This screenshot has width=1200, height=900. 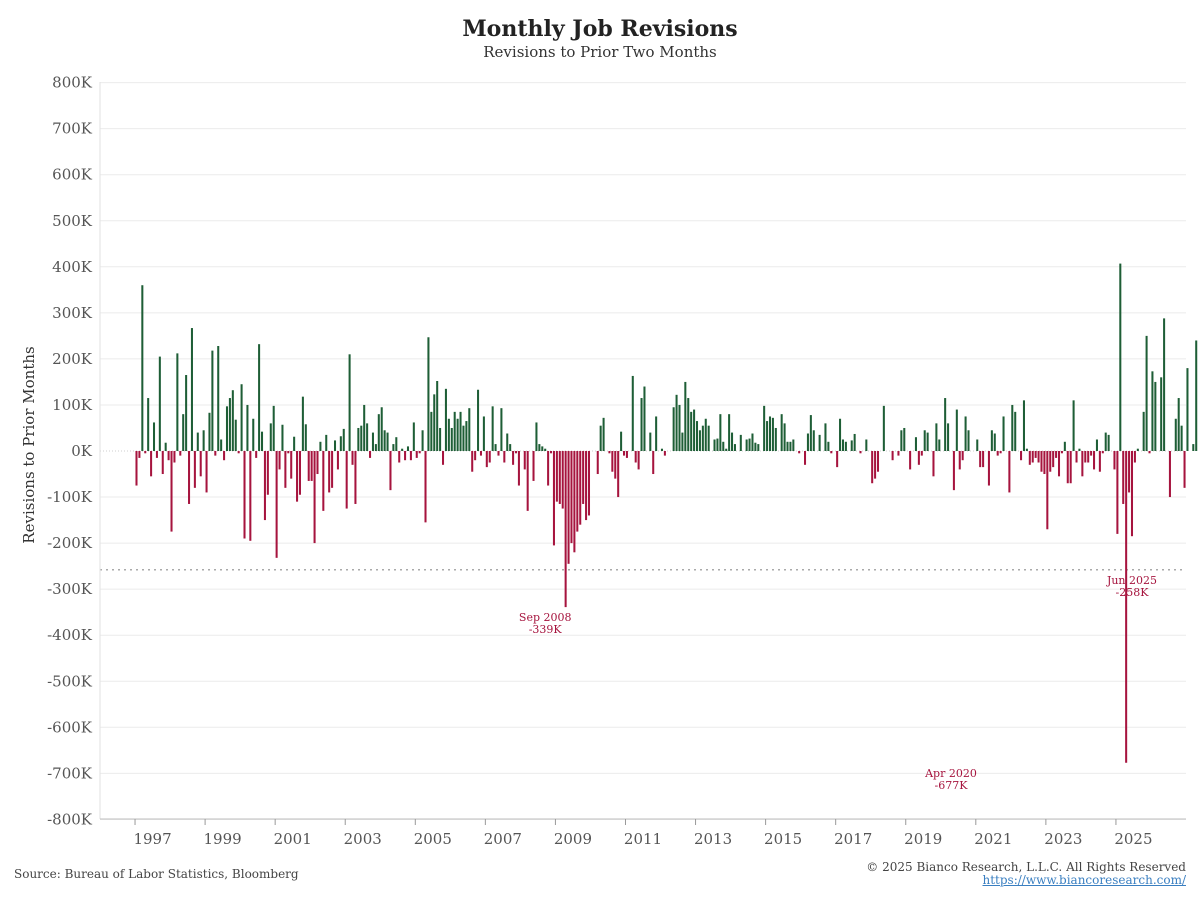 I want to click on y-tick-label: 300K, so click(x=72, y=313).